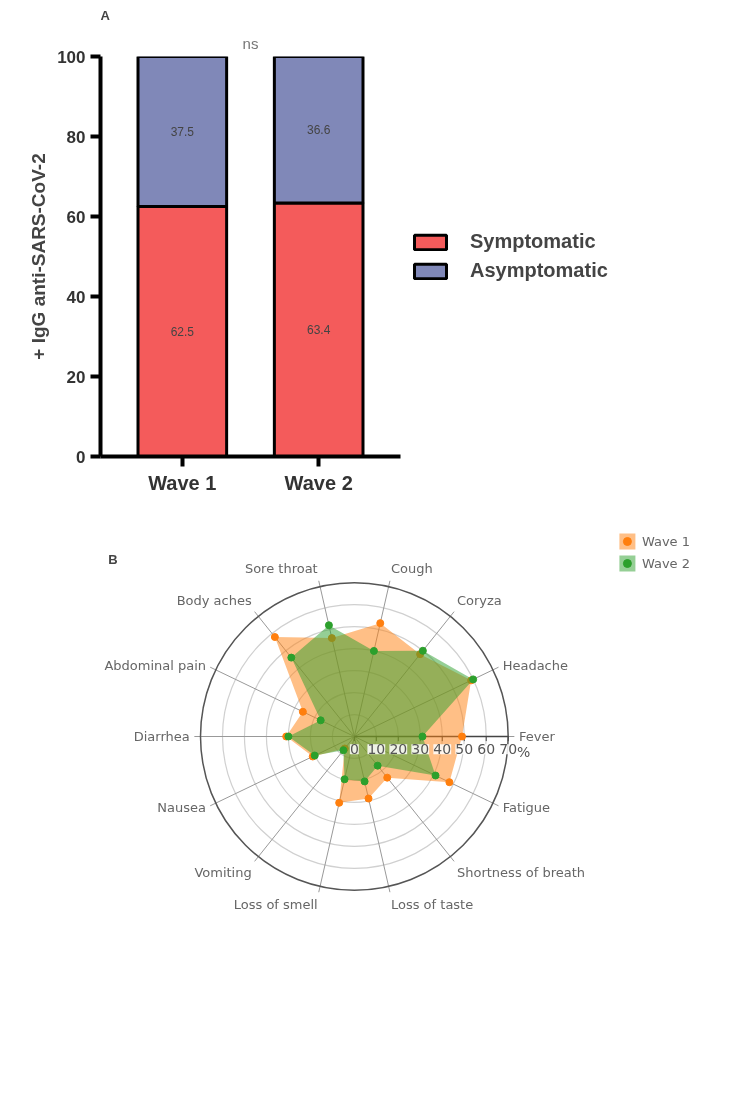  What do you see at coordinates (223, 872) in the screenshot?
I see `spoke-label: Vomiting` at bounding box center [223, 872].